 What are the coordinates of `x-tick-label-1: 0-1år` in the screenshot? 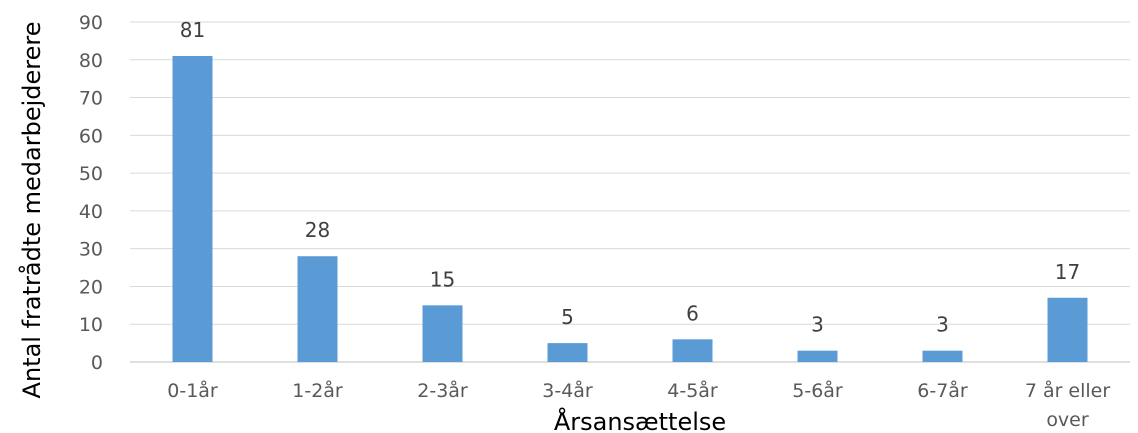 It's located at (192, 390).